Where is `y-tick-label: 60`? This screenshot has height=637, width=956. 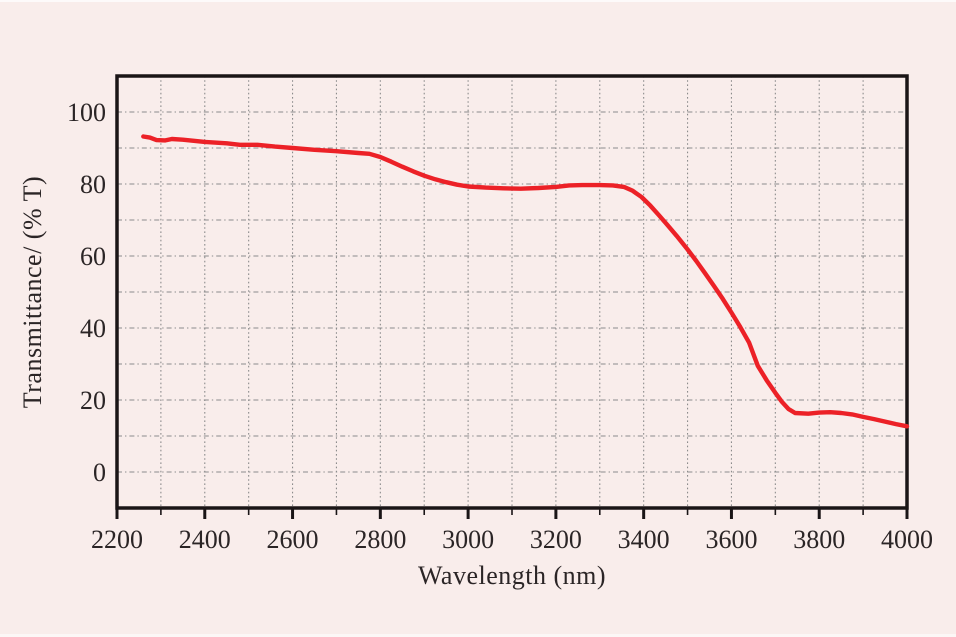
y-tick-label: 60 is located at coordinates (93, 256).